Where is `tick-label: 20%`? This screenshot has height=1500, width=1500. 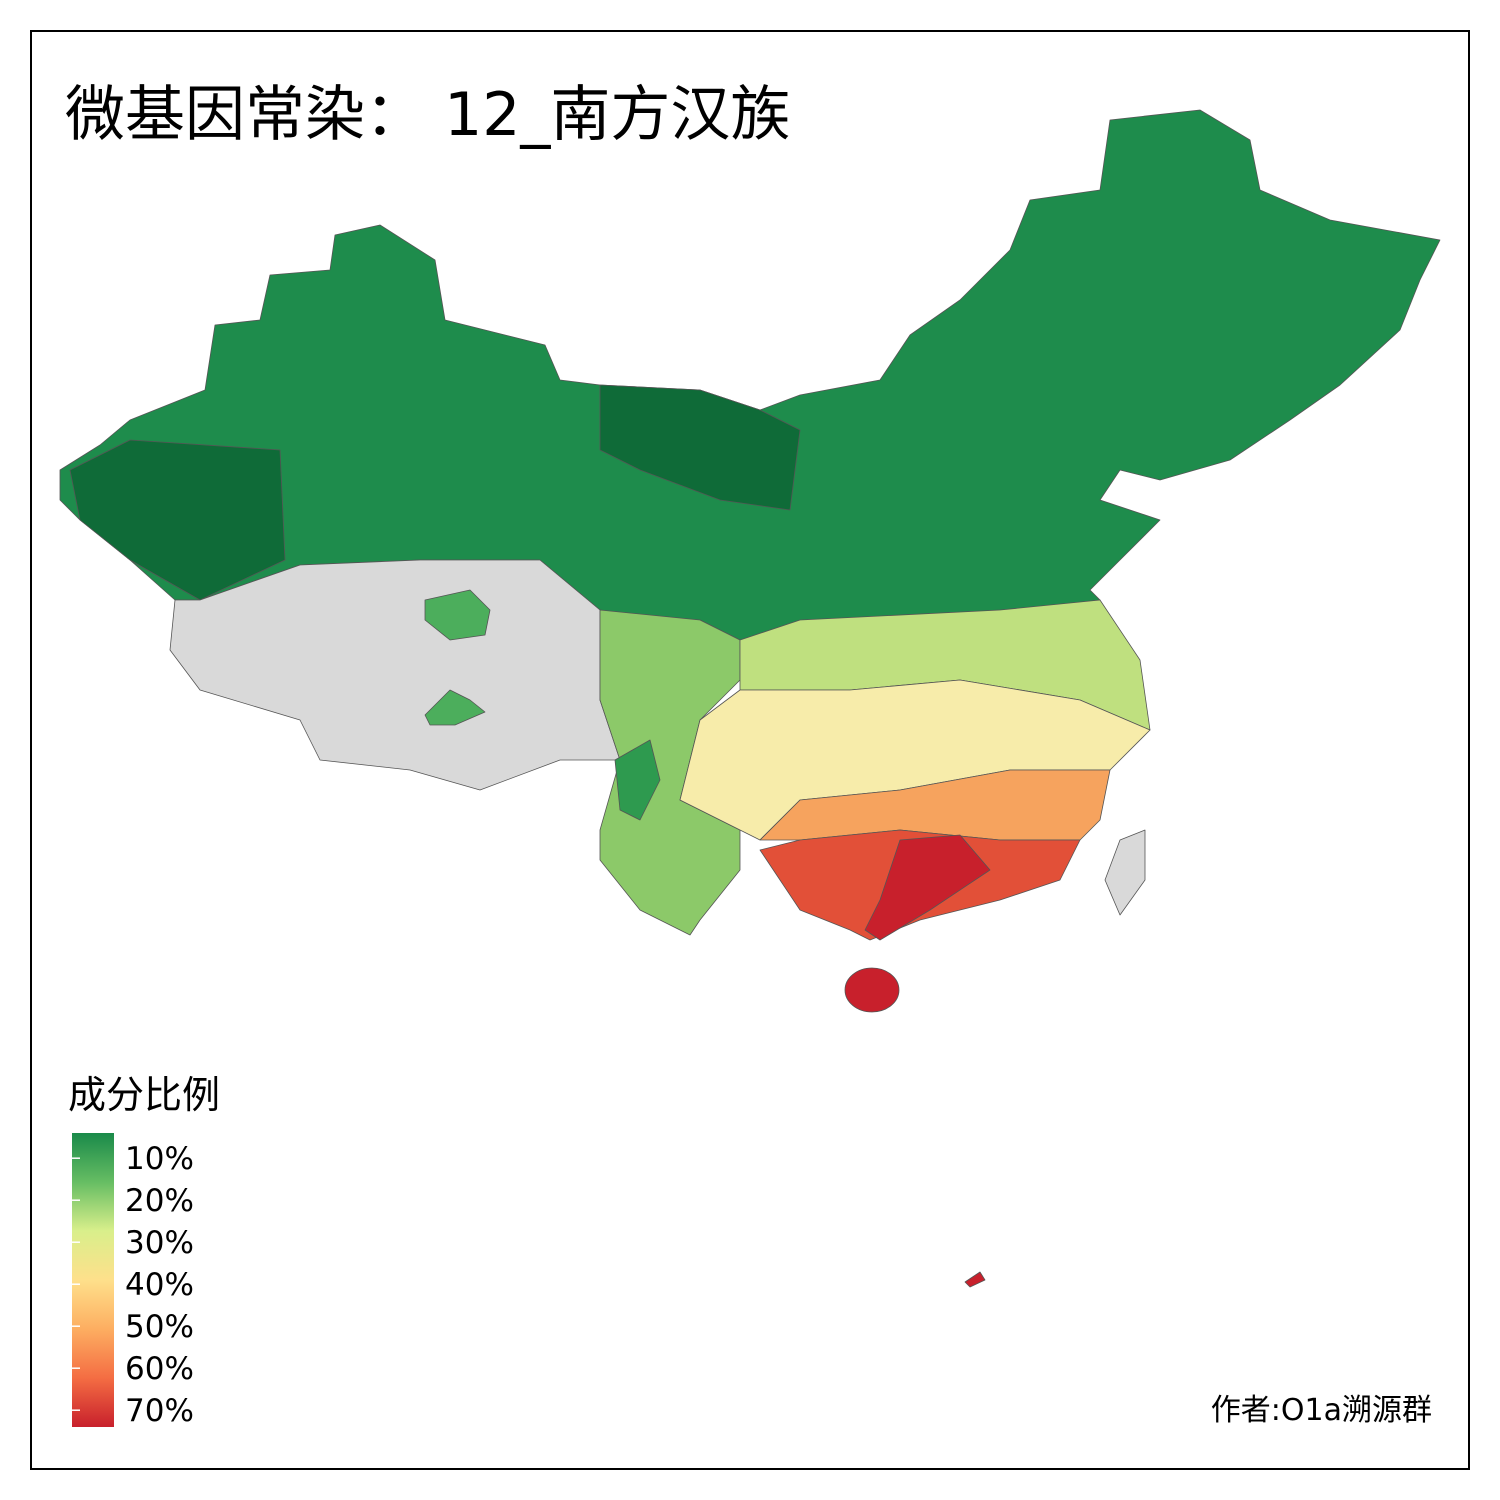 tick-label: 20% is located at coordinates (159, 1201).